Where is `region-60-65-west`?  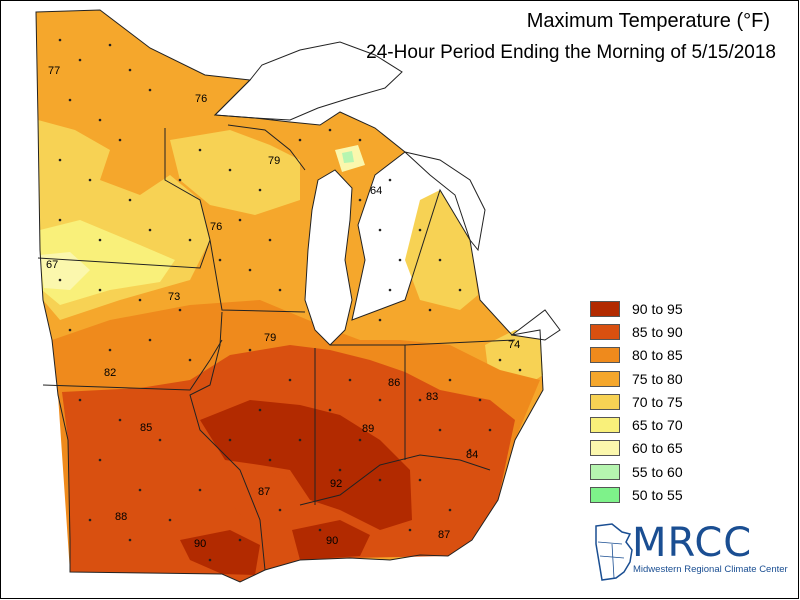 region-60-65-west is located at coordinates (65, 271).